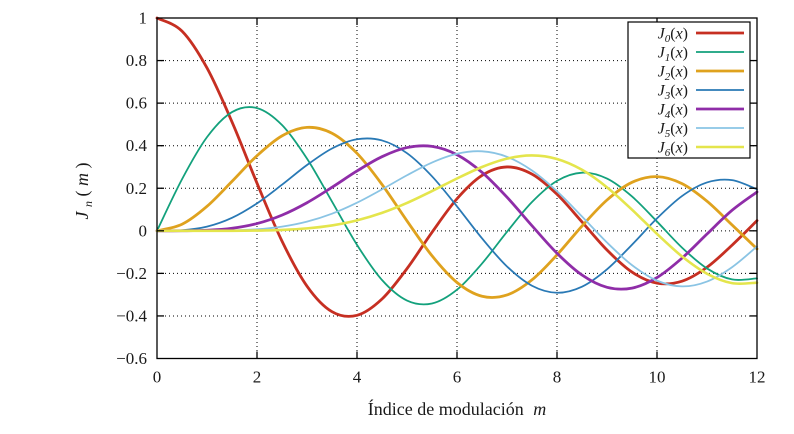 Image resolution: width=794 pixels, height=434 pixels. What do you see at coordinates (673, 112) in the screenshot?
I see `legend-label-J4: J4(x)` at bounding box center [673, 112].